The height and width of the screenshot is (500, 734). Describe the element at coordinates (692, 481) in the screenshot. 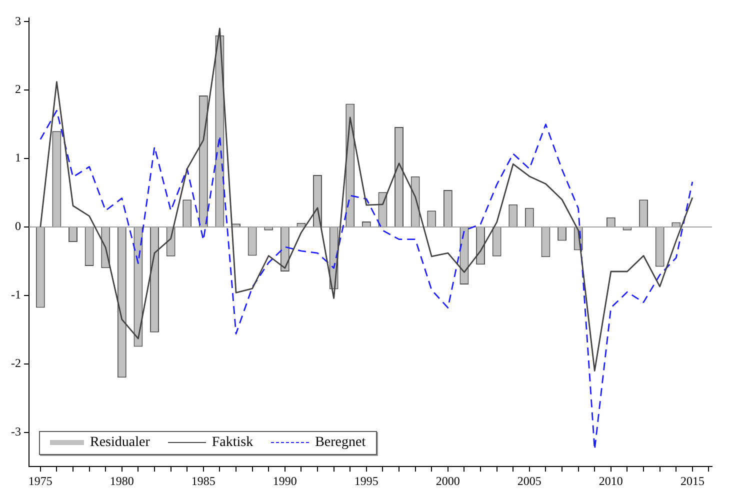

I see `x-tick-label: 2015` at that location.